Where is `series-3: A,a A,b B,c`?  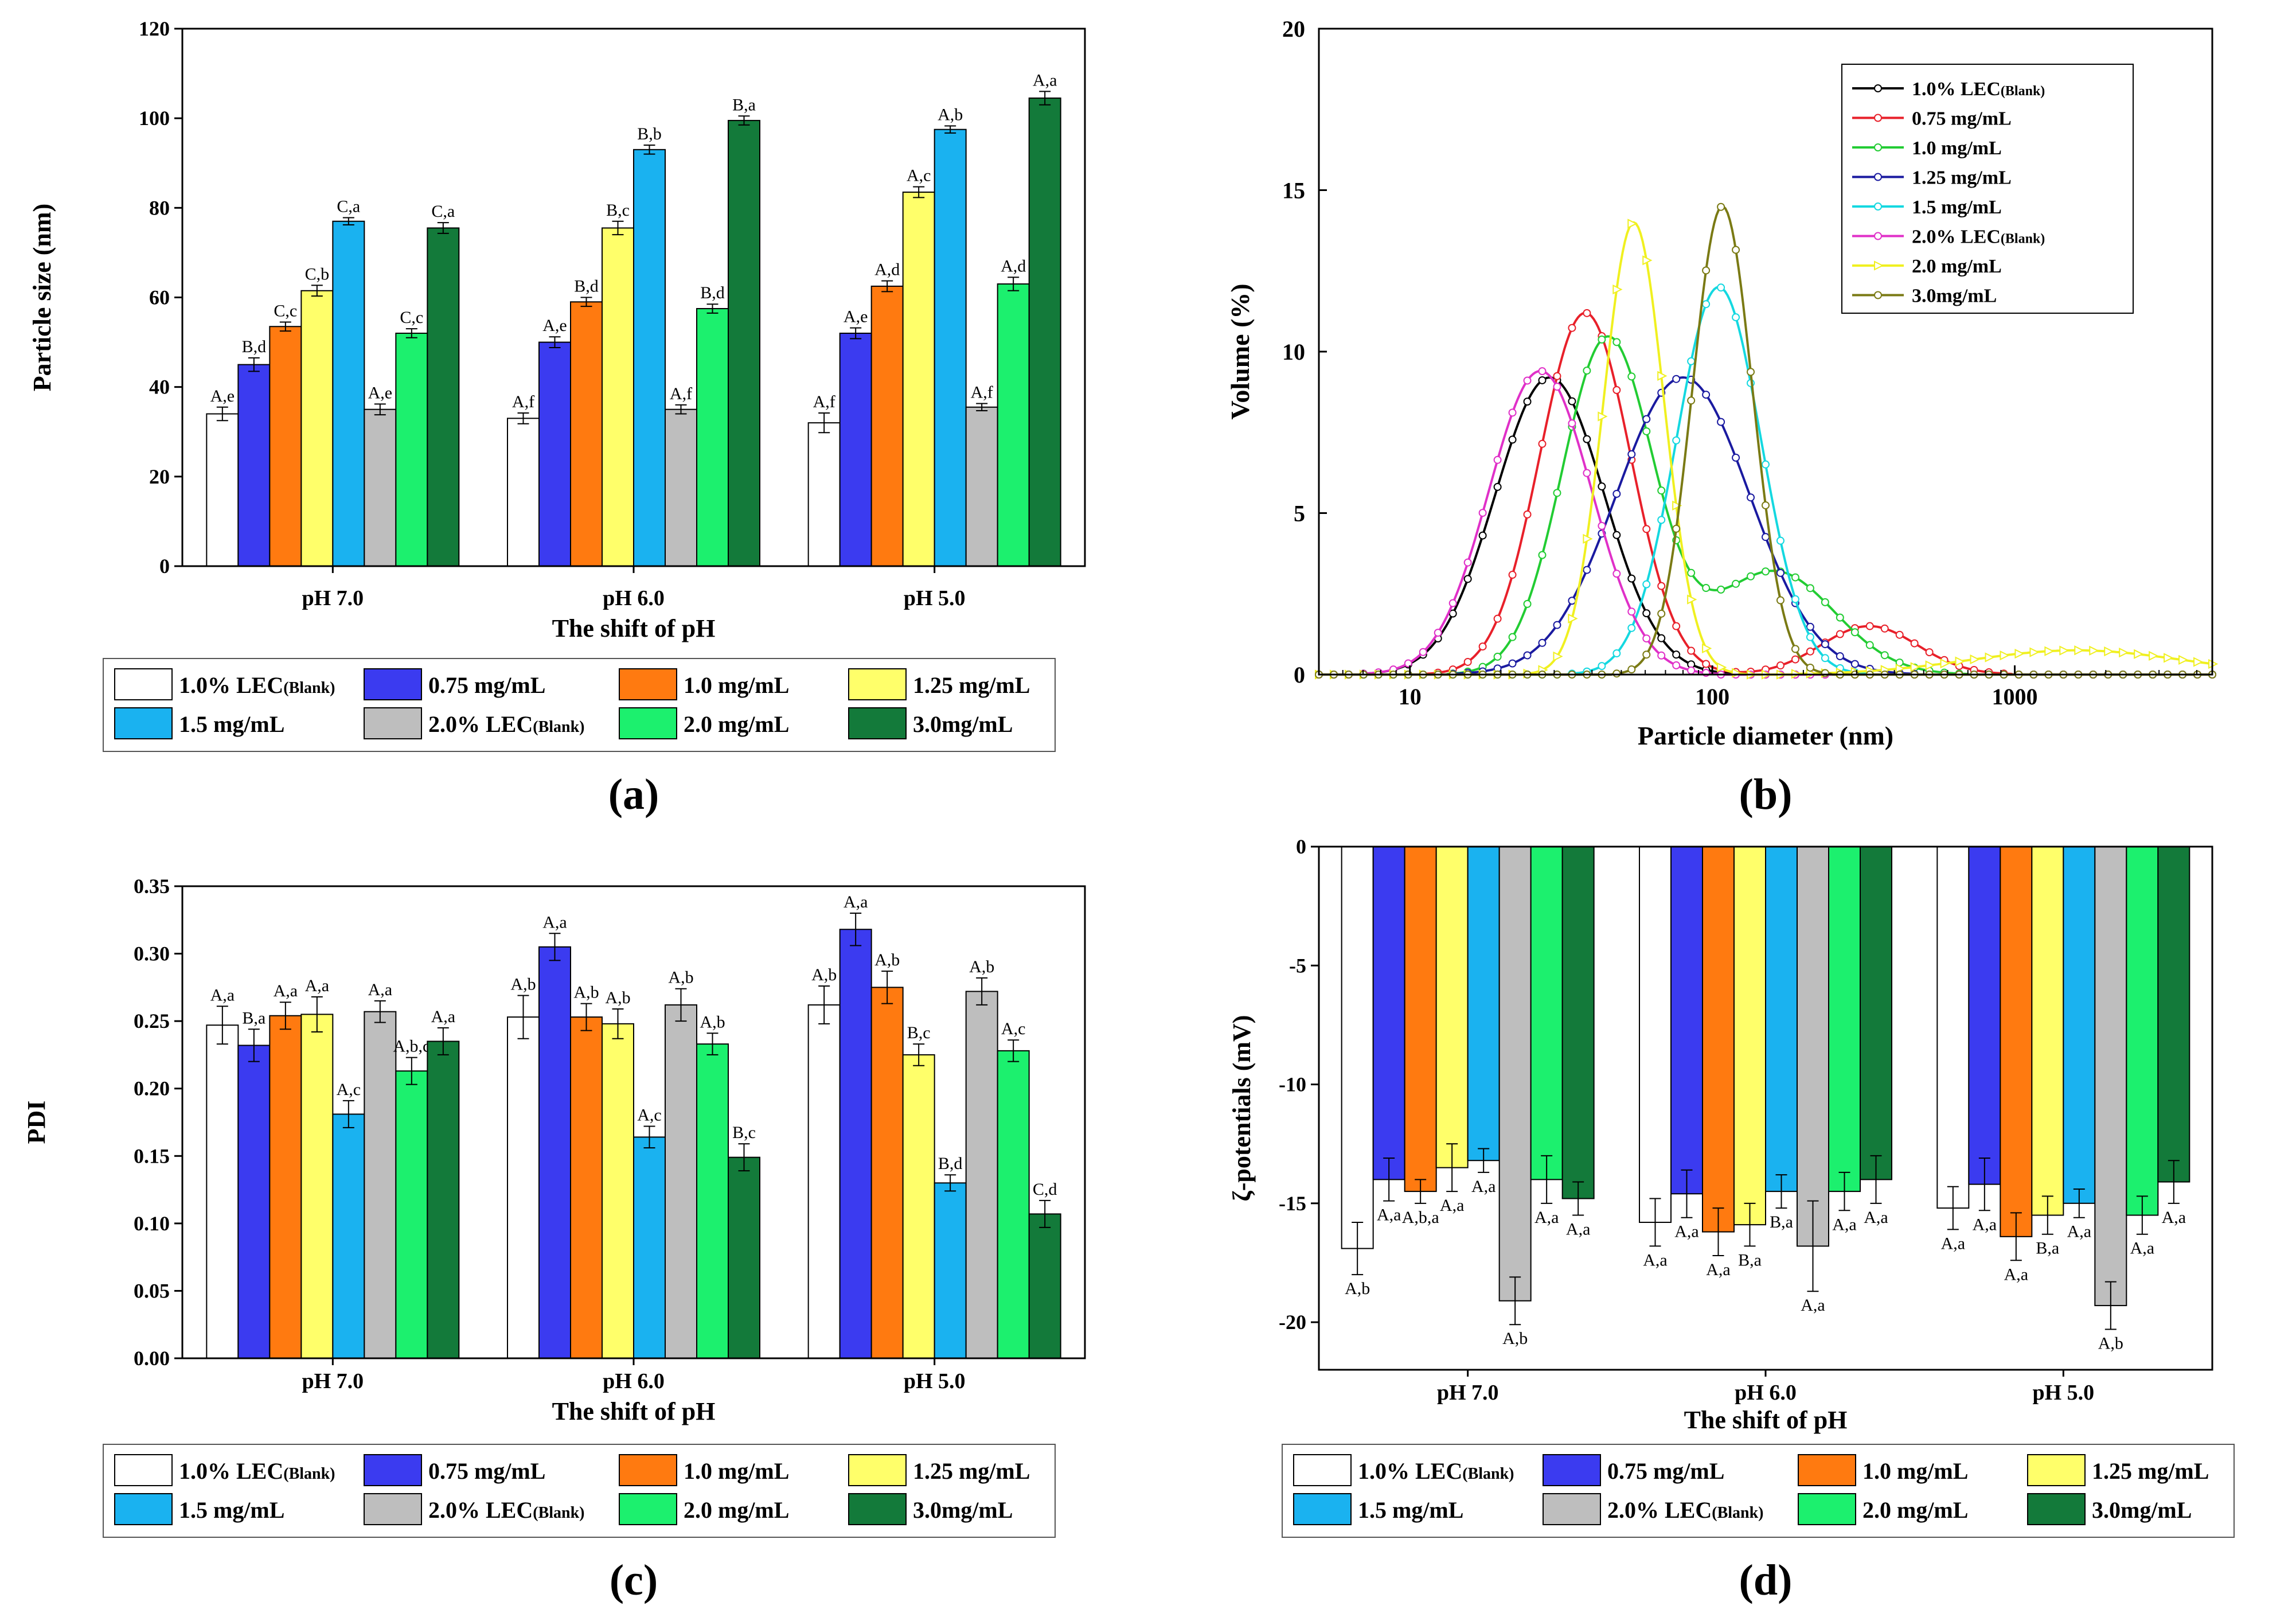
series-3: A,a A,b B,c is located at coordinates (617, 1167).